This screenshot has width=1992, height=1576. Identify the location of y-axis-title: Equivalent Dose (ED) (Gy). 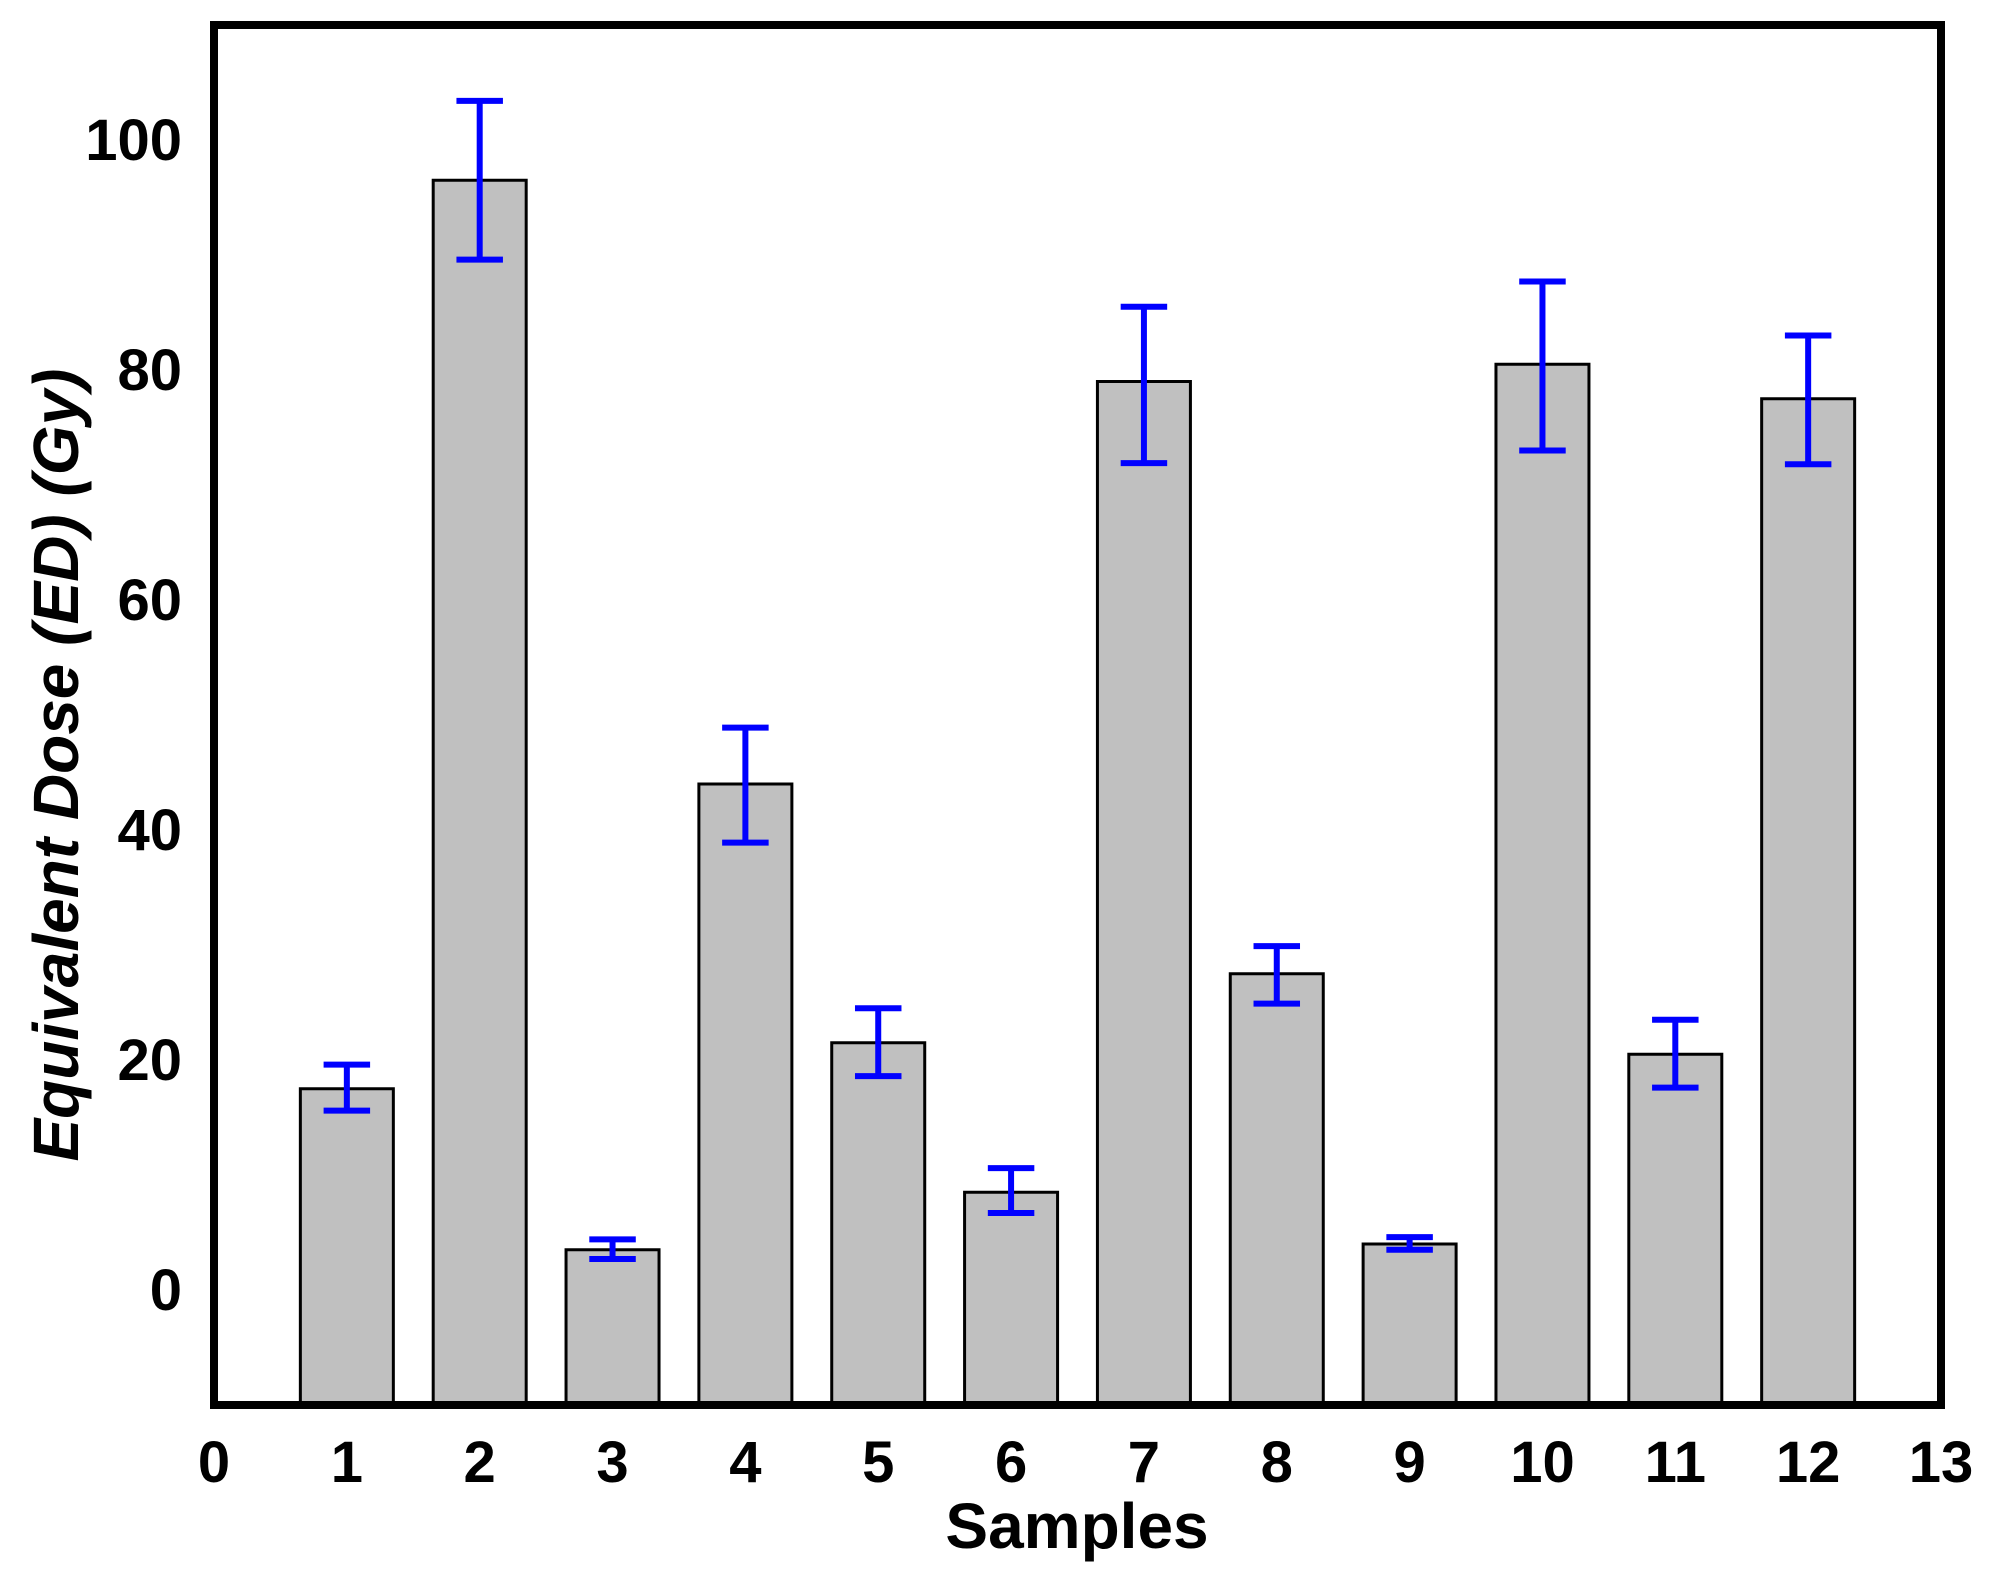
(56, 765).